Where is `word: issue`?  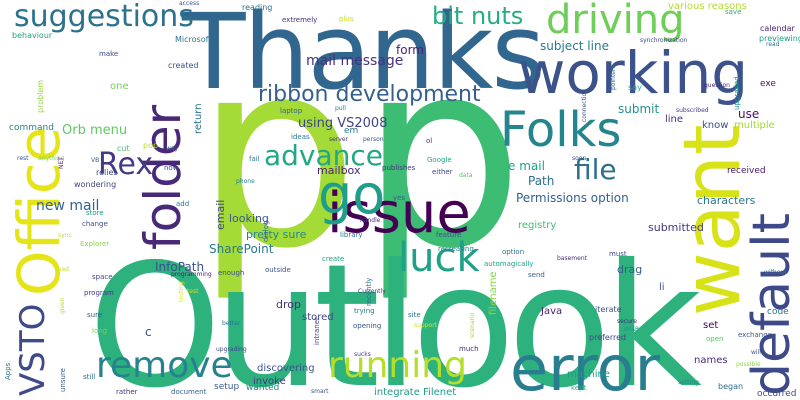
word: issue is located at coordinates (399, 213).